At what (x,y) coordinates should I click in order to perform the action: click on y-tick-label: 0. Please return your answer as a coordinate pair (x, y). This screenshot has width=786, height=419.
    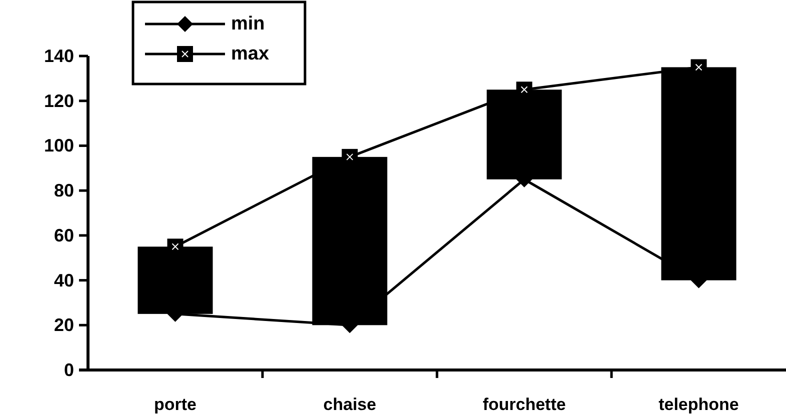
    Looking at the image, I should click on (69, 370).